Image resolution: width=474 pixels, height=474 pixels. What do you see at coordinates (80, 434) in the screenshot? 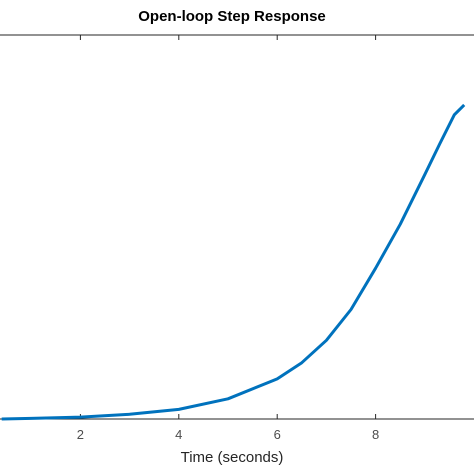
I see `x-tick-label: 2` at bounding box center [80, 434].